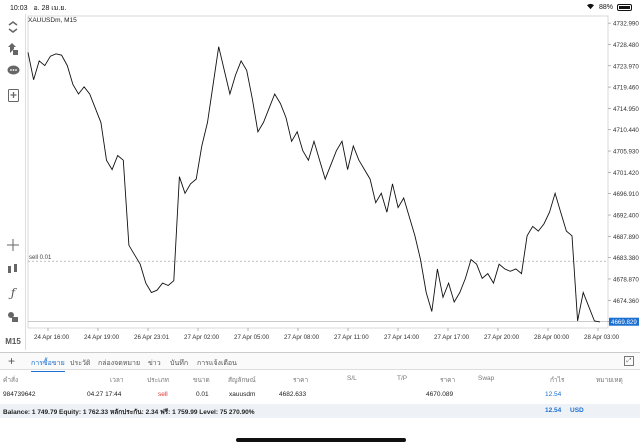 The height and width of the screenshot is (447, 640). Describe the element at coordinates (48, 365) in the screenshot. I see `tab-trade: การซื้อขาย` at that location.